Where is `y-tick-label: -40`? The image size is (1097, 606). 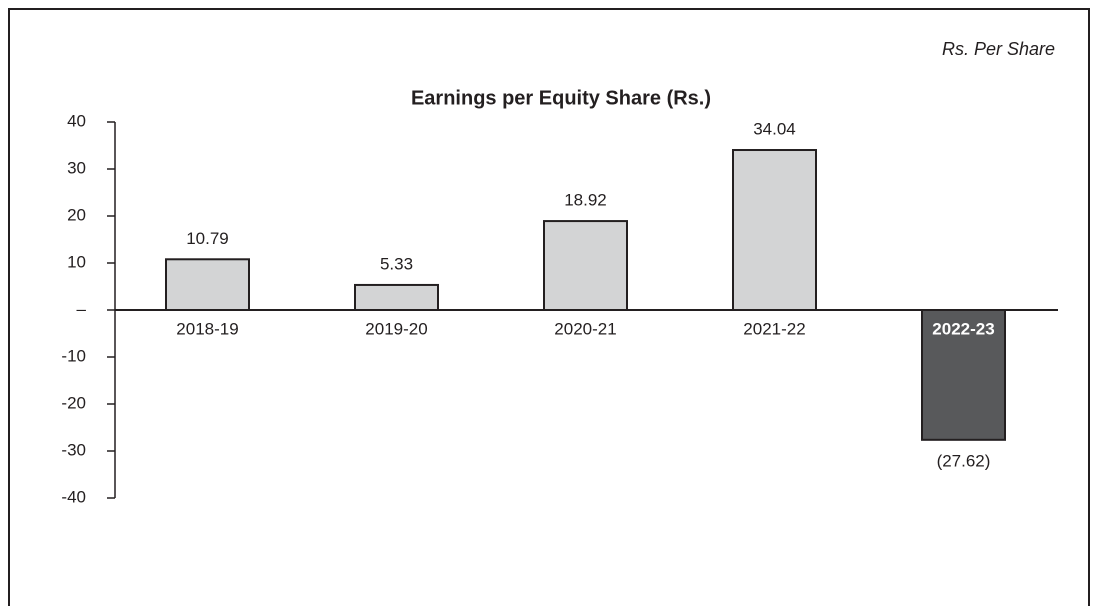 y-tick-label: -40 is located at coordinates (73, 496).